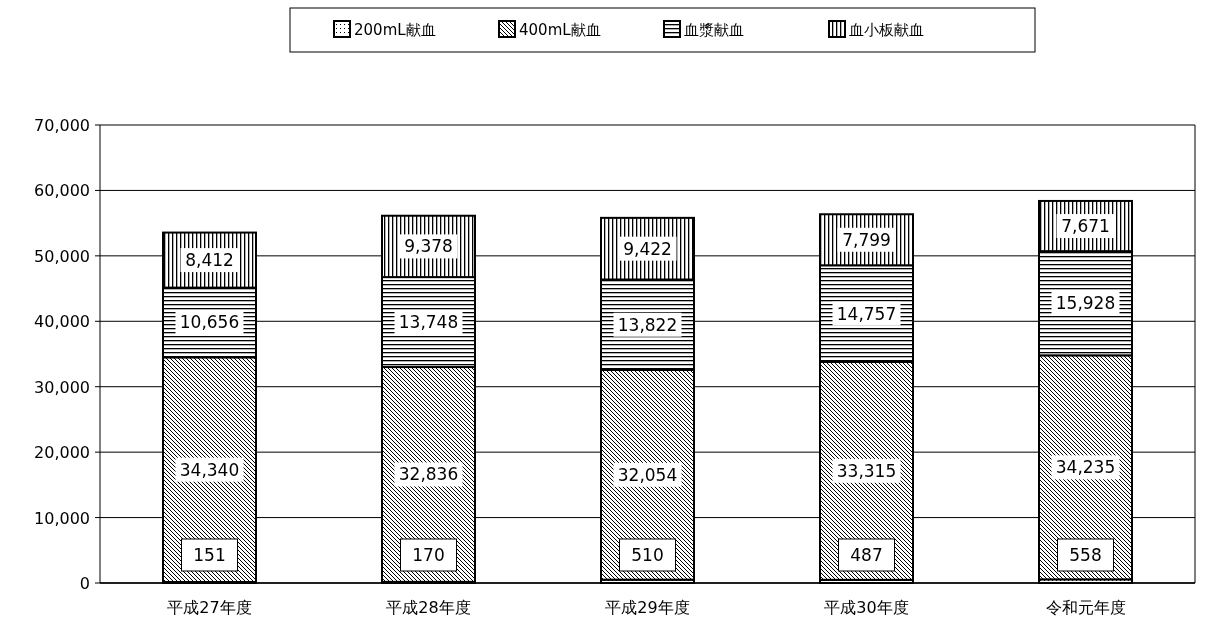 The image size is (1221, 621). I want to click on data-label: 32,054, so click(647, 474).